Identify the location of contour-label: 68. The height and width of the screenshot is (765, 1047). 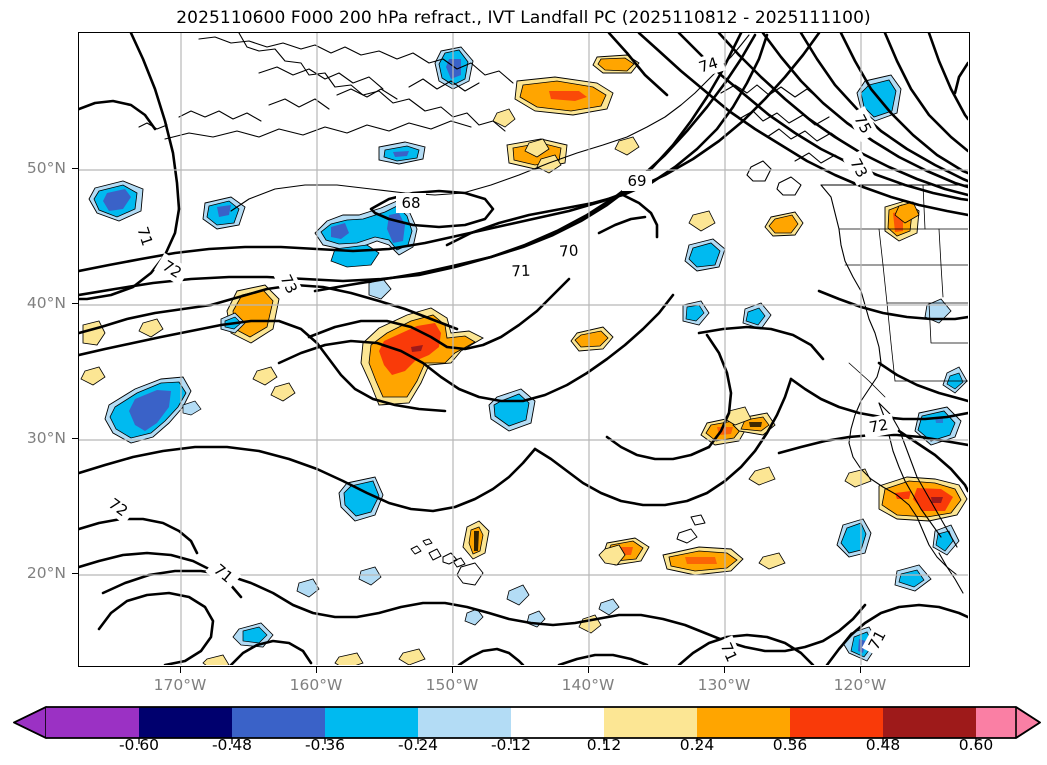
(410, 203).